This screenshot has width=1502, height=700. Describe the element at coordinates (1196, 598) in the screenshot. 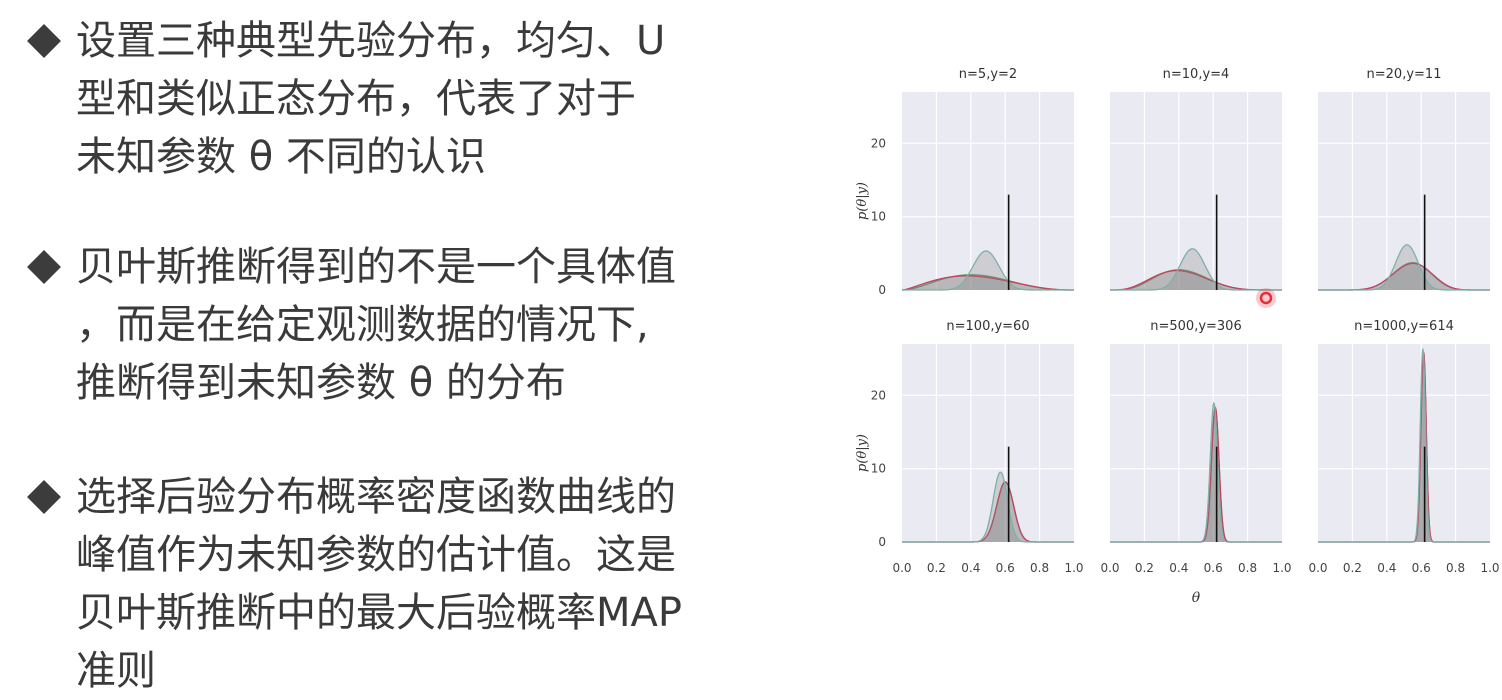

I see `x-axis-label: θ` at that location.